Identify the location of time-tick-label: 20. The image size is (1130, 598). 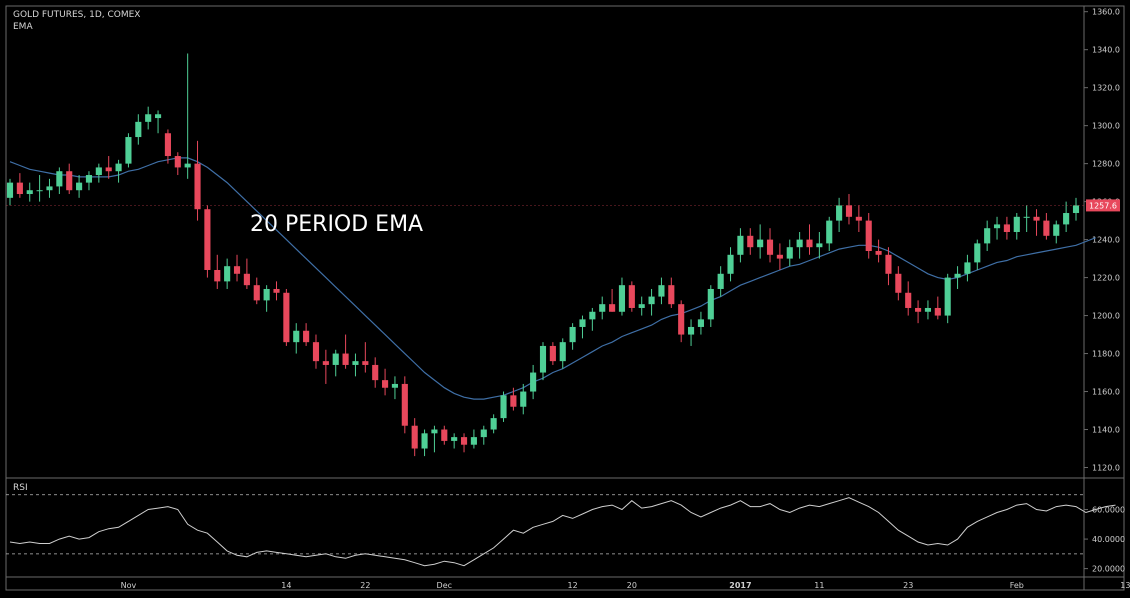
(632, 585).